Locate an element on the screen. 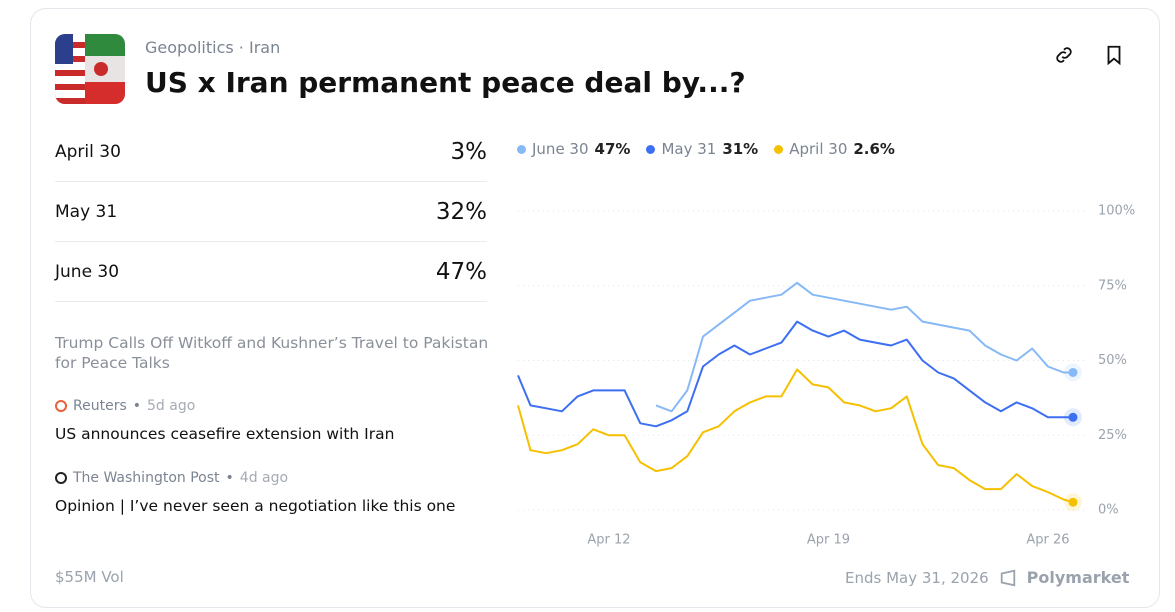  news-source: The Washington Post • 4d ago is located at coordinates (171, 478).